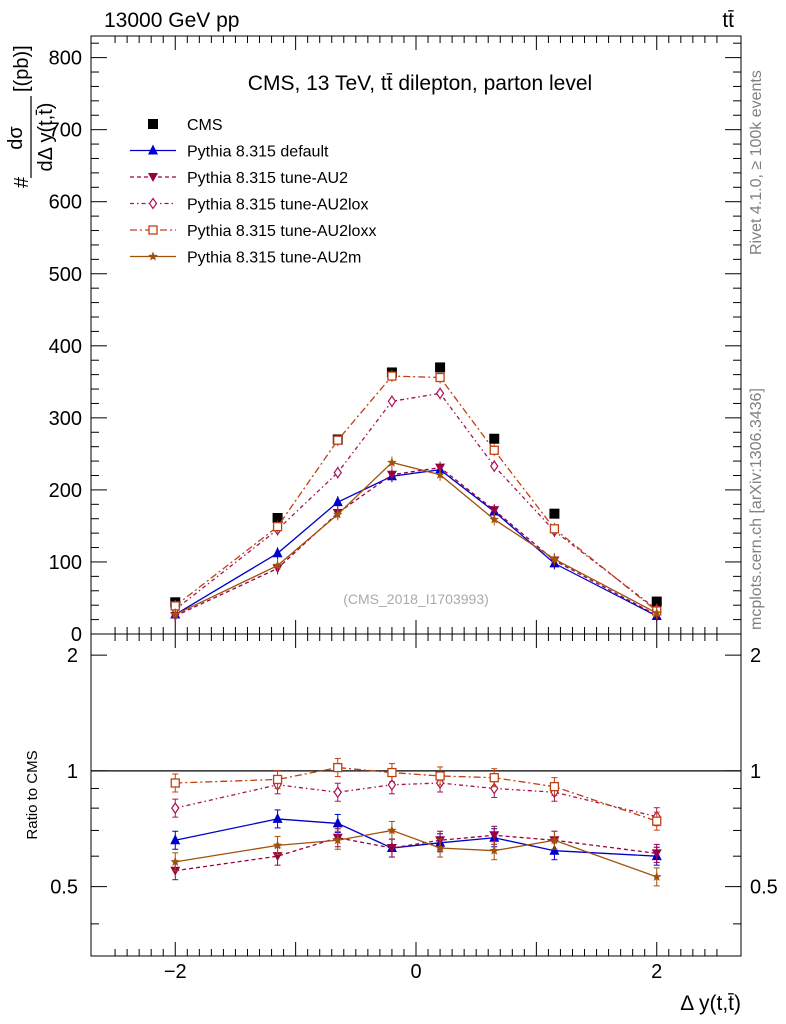  I want to click on ratio-series-pythia-8-315-tune-au2loxx, so click(416, 794).